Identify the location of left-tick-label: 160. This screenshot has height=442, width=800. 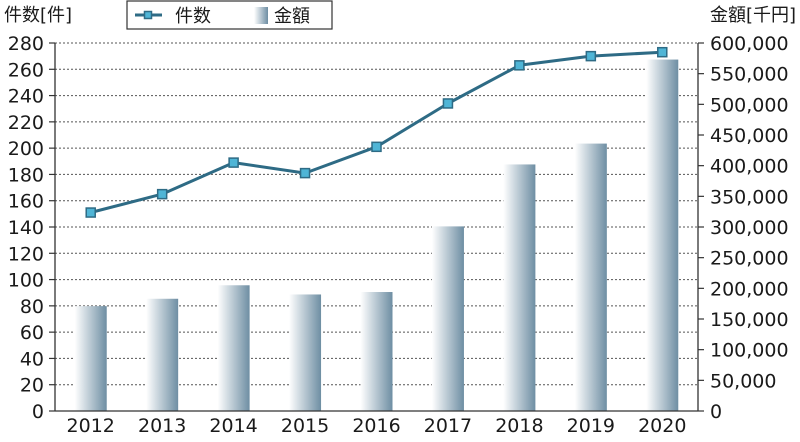
(26, 202).